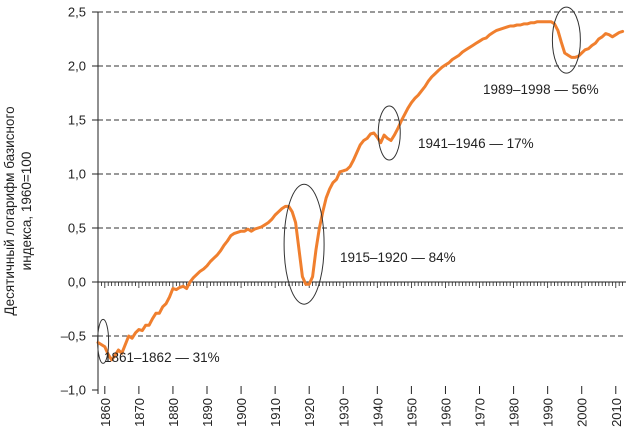 The height and width of the screenshot is (441, 630). I want to click on x-tick-label: 2010, so click(616, 412).